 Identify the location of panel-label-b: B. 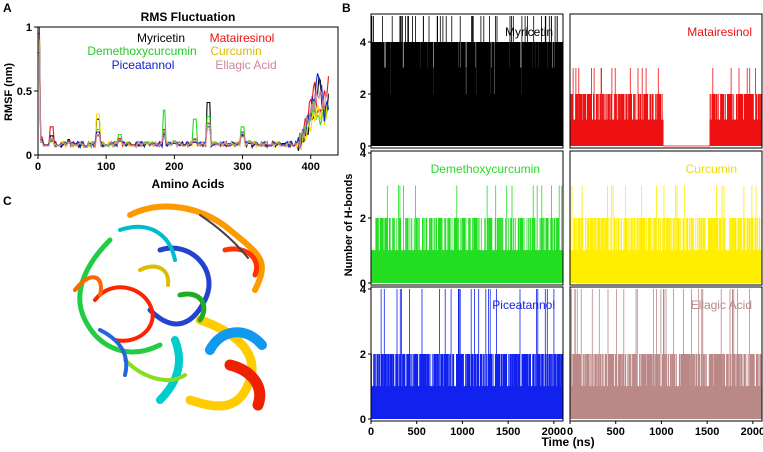
(346, 8).